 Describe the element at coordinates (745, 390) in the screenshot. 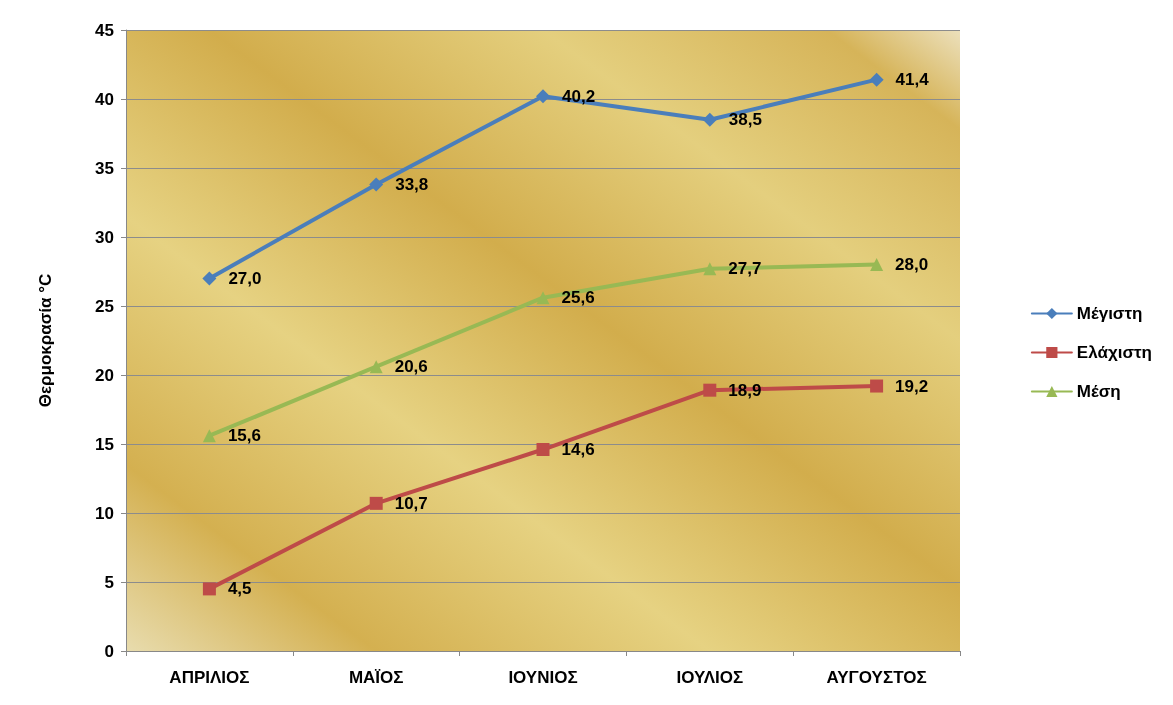

I see `data-label: 18,9` at that location.